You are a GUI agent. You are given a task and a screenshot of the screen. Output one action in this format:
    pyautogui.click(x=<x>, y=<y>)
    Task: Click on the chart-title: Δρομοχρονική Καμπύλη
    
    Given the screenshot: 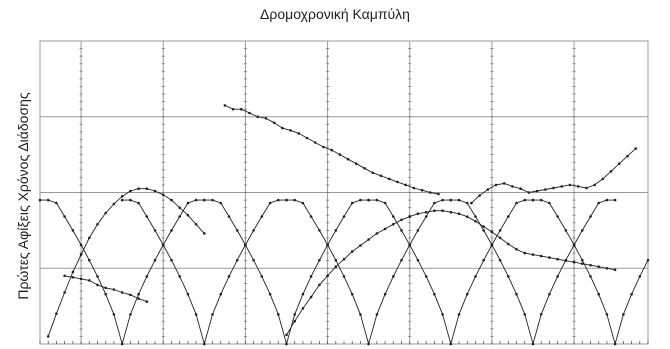 What is the action you would take?
    pyautogui.click(x=335, y=14)
    